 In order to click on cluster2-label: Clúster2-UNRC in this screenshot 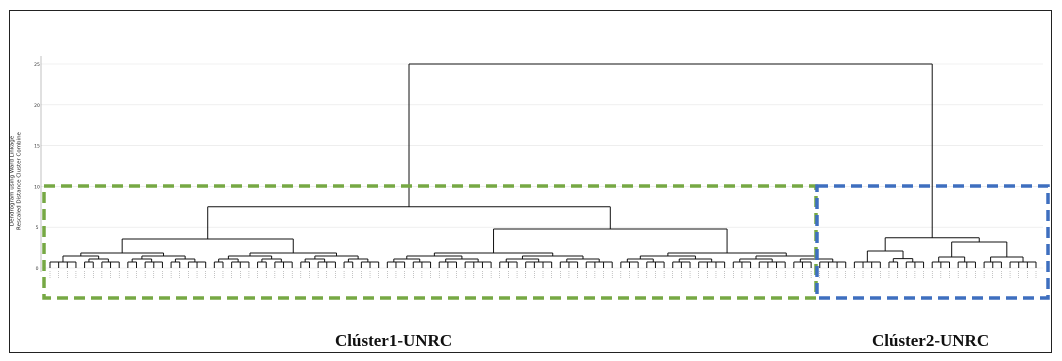, I will do `click(931, 340)`.